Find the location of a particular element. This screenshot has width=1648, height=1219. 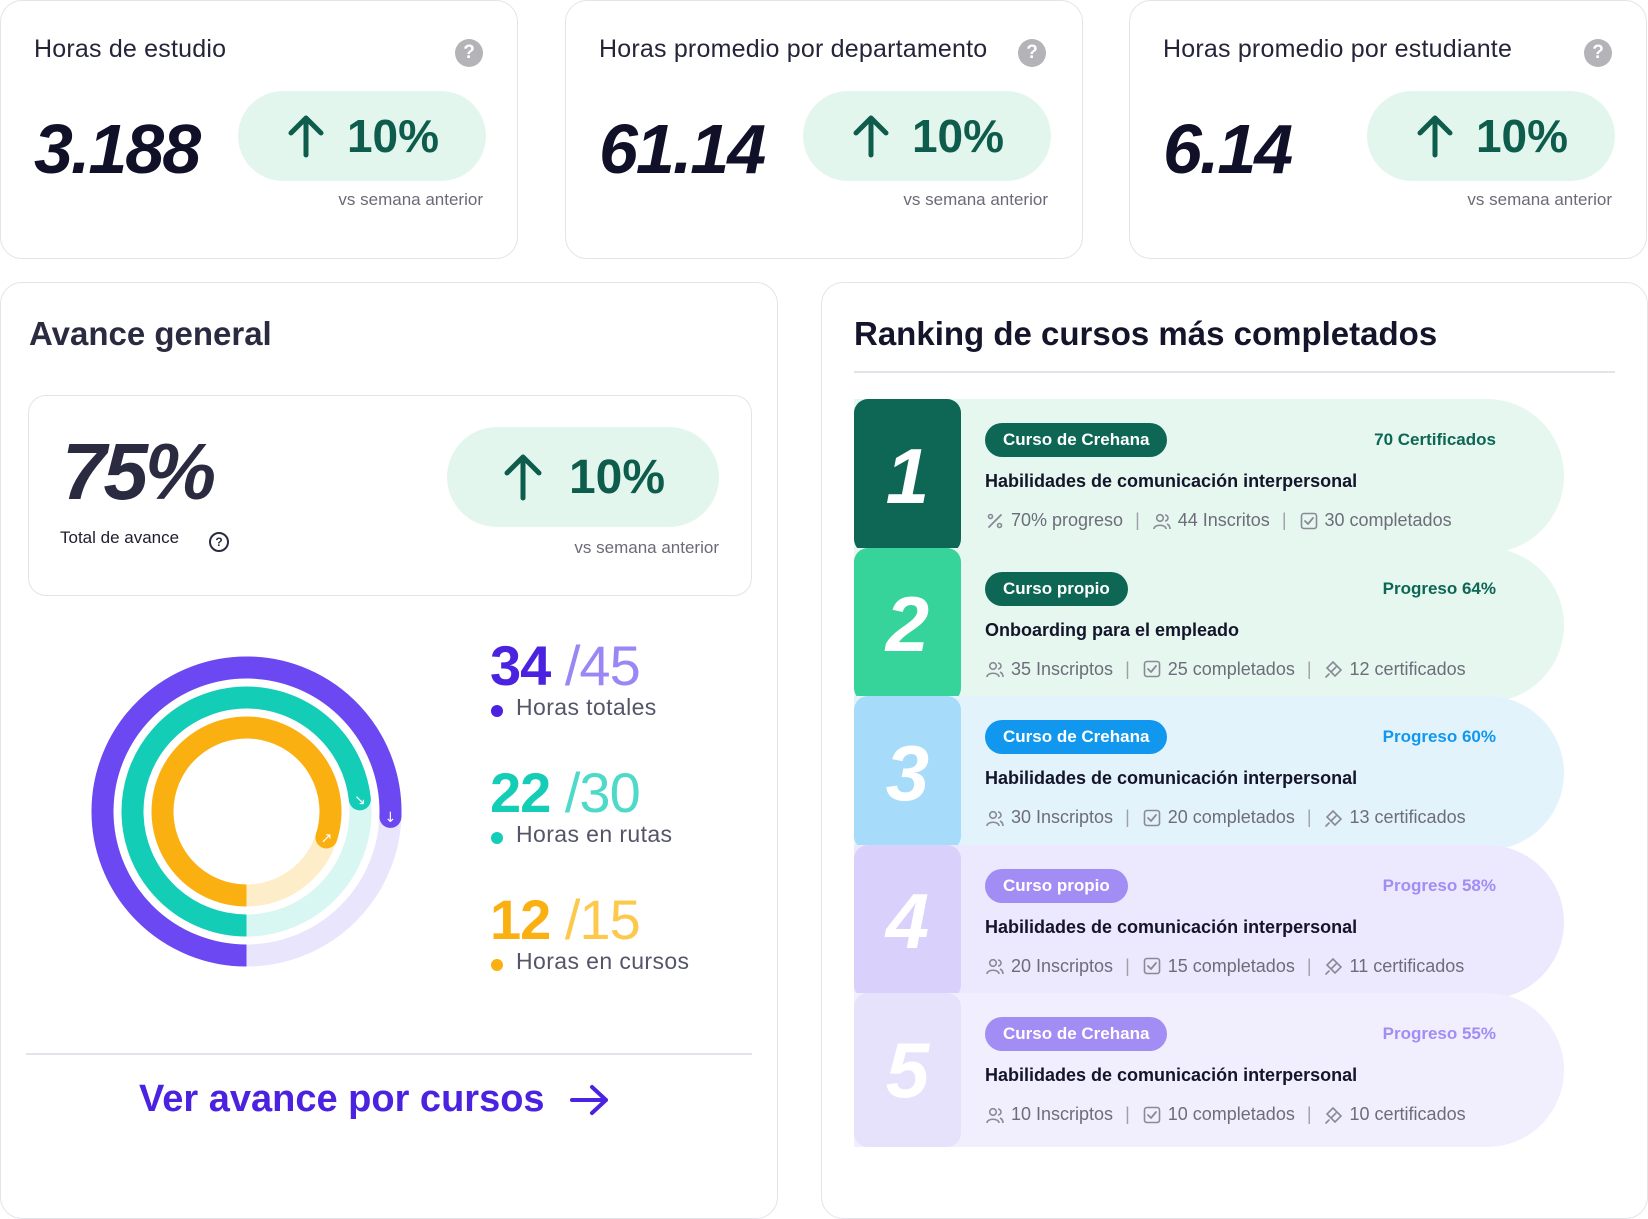

arrow-right-icon is located at coordinates (588, 1099).